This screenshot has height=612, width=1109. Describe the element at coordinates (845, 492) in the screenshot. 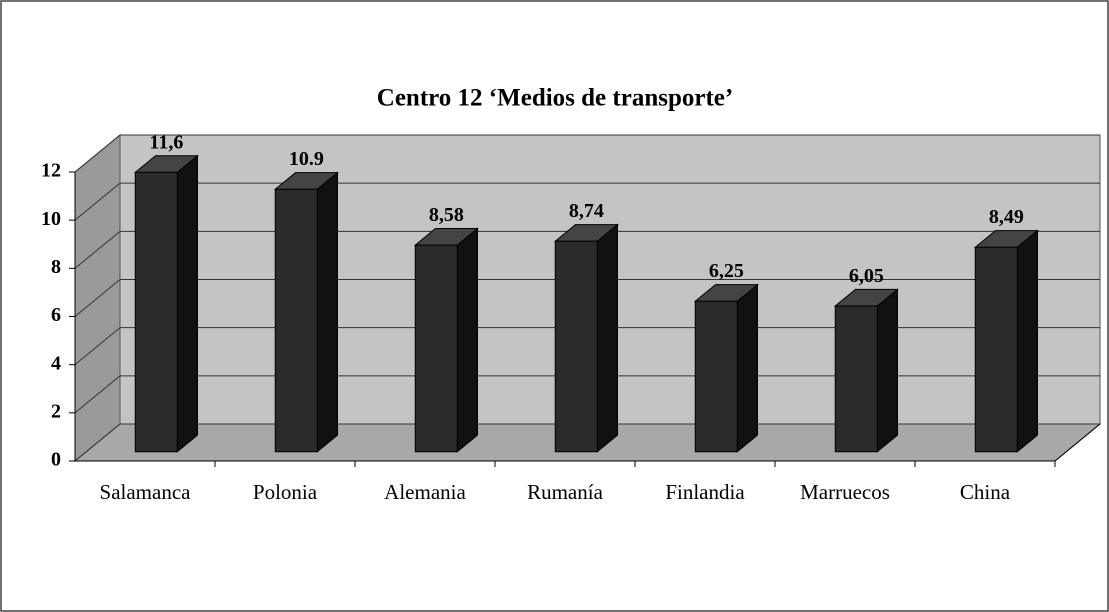

I see `x-tick-label: Marruecos` at that location.